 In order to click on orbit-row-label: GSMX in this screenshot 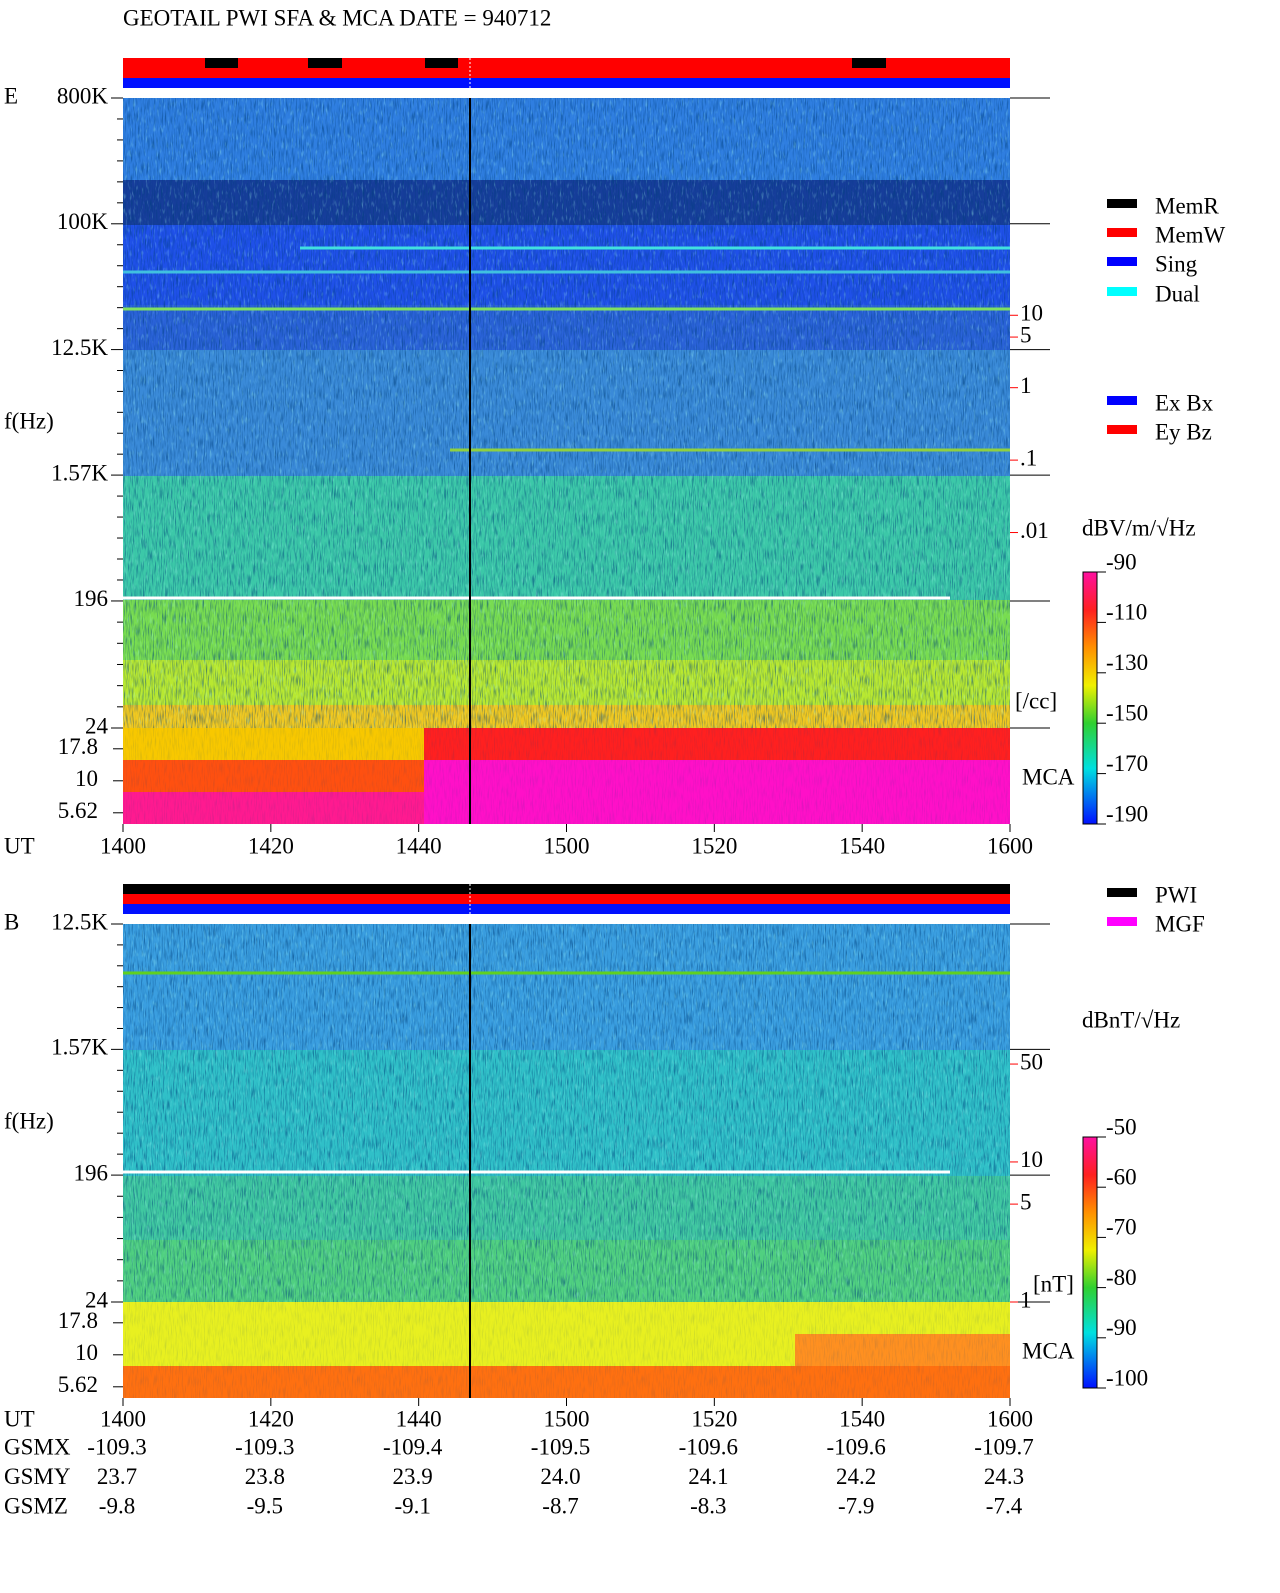, I will do `click(37, 1446)`.